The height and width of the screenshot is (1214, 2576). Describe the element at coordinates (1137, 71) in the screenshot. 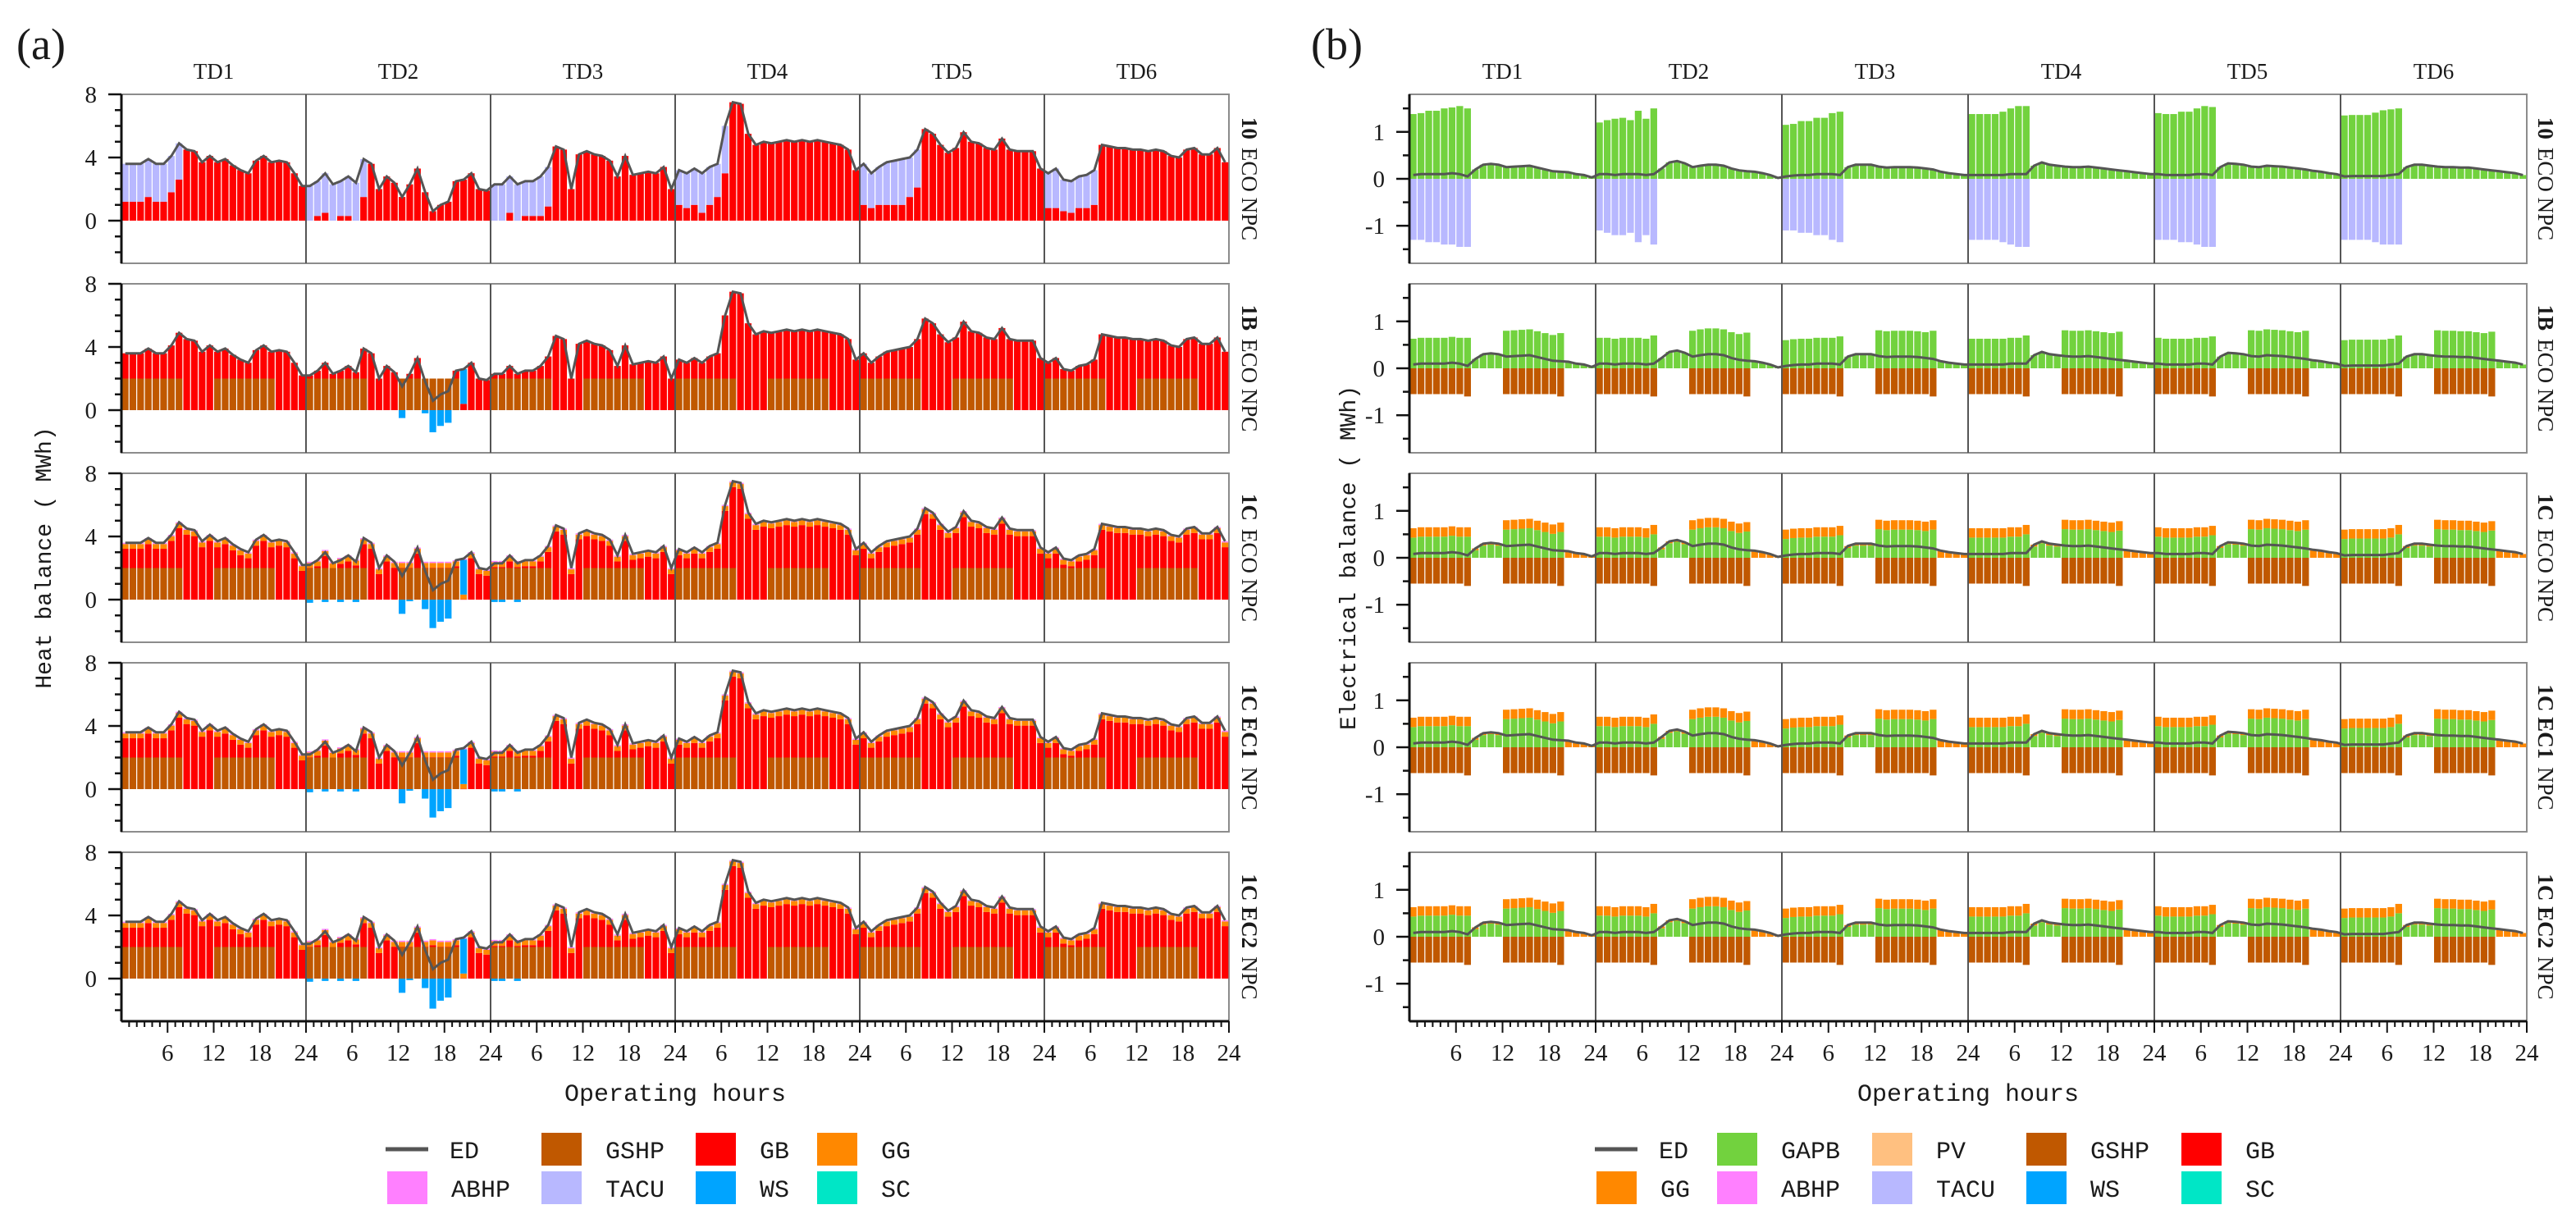

I see `typical-day-label: TD6` at that location.